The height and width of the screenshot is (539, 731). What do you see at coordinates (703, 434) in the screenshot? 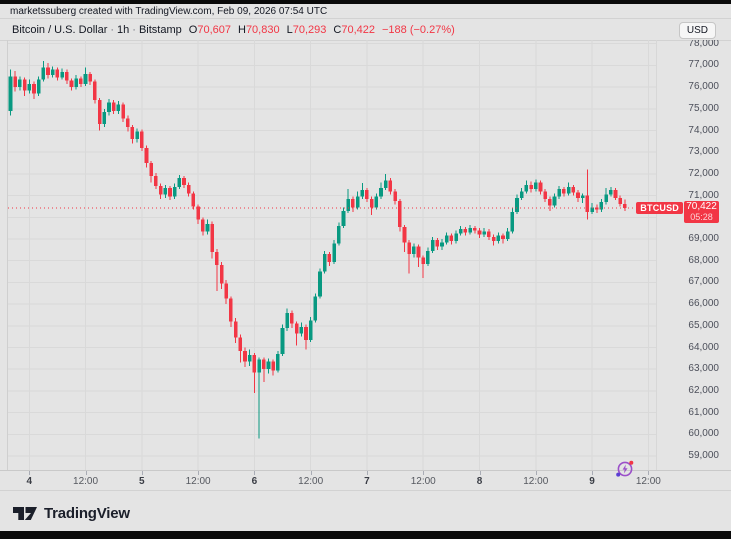
I see `price-tick-label: 60,000` at bounding box center [703, 434].